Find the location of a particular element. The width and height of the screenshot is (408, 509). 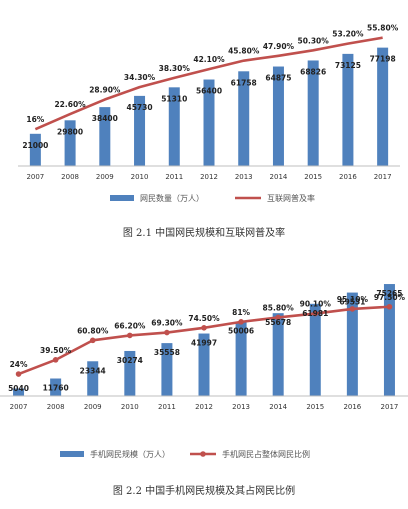

line-data-label: 60.80% is located at coordinates (93, 330).